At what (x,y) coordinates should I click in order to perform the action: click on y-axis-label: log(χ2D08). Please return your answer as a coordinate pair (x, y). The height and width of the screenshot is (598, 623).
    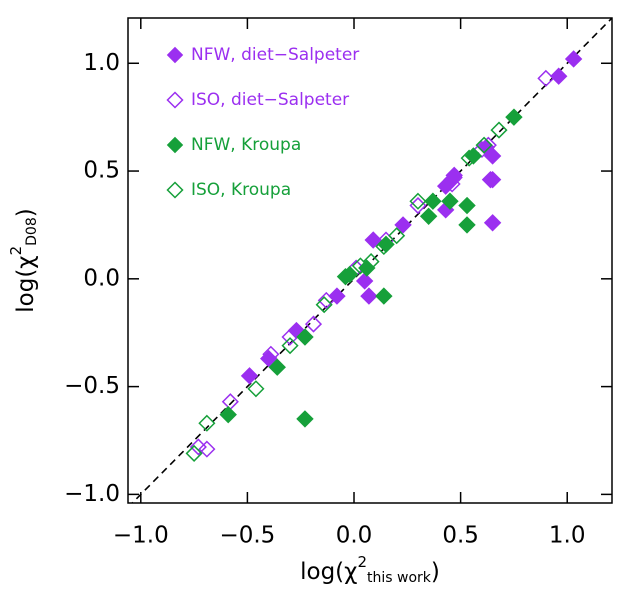
    Looking at the image, I should click on (24, 260).